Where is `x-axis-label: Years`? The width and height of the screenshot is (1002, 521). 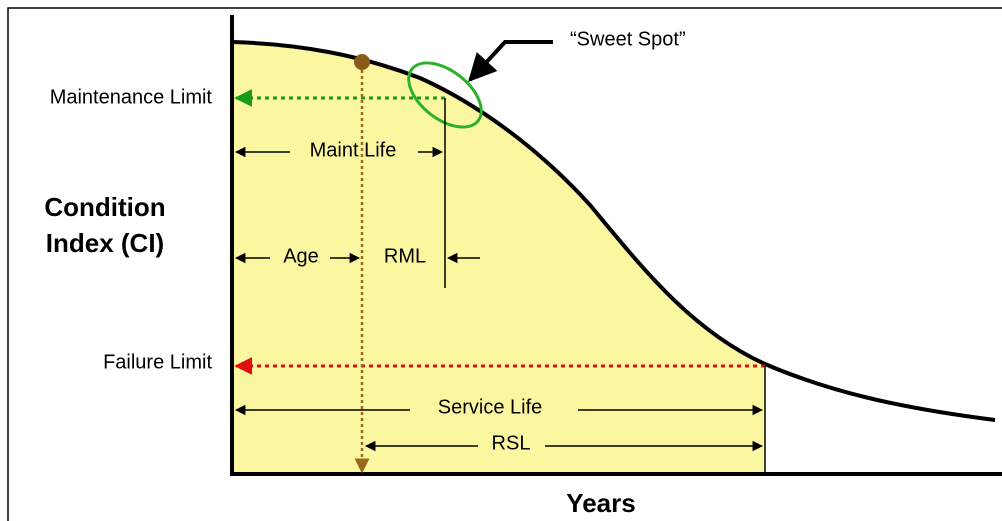
x-axis-label: Years is located at coordinates (600, 503).